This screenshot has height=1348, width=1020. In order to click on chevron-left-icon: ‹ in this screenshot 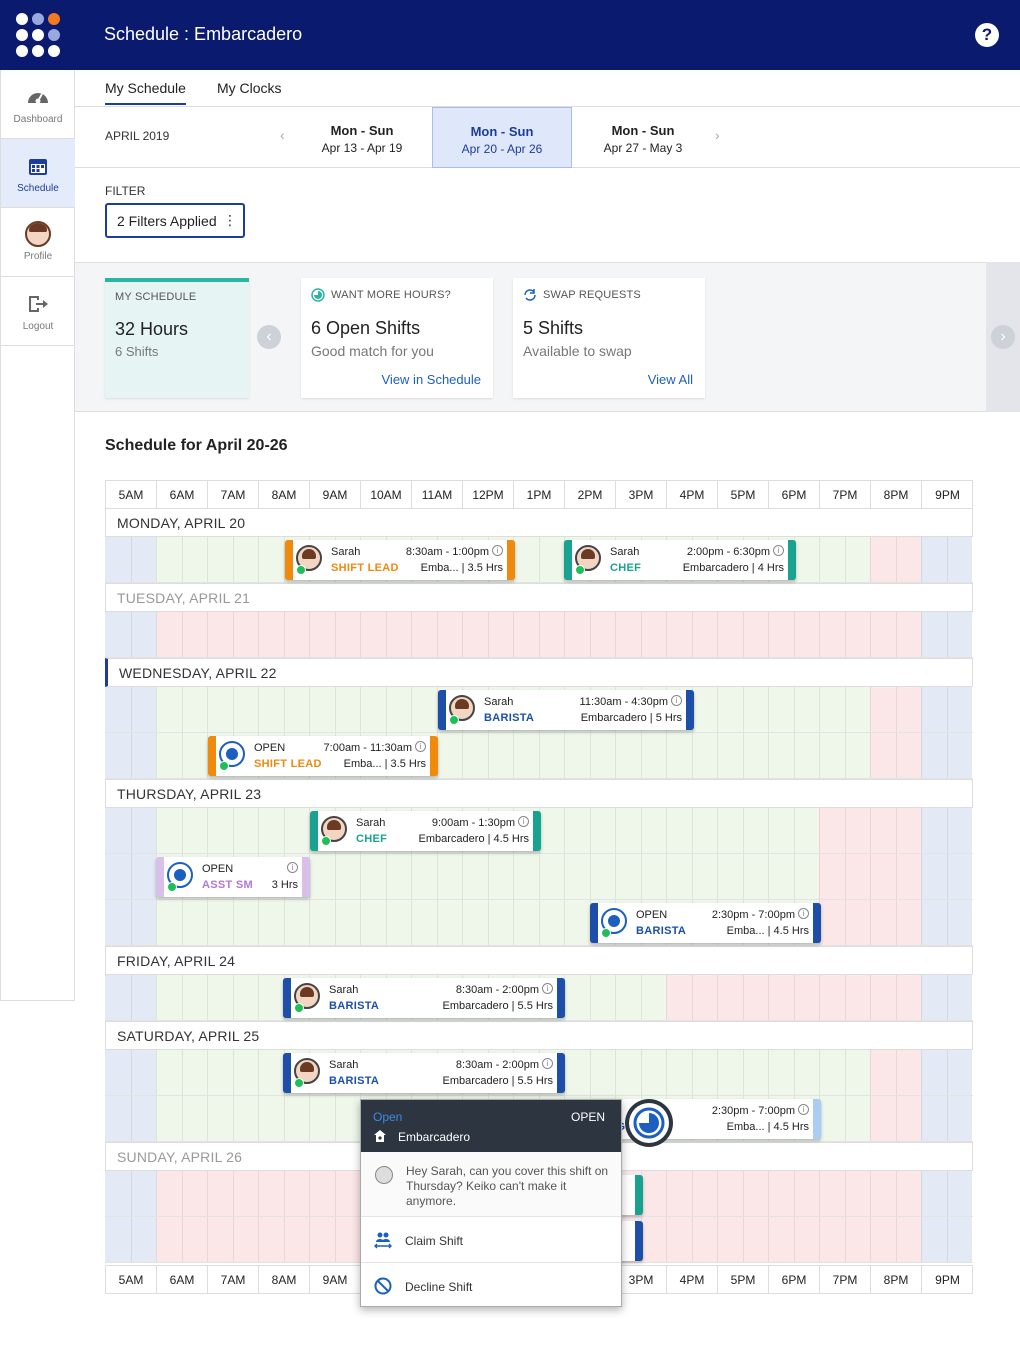, I will do `click(282, 135)`.